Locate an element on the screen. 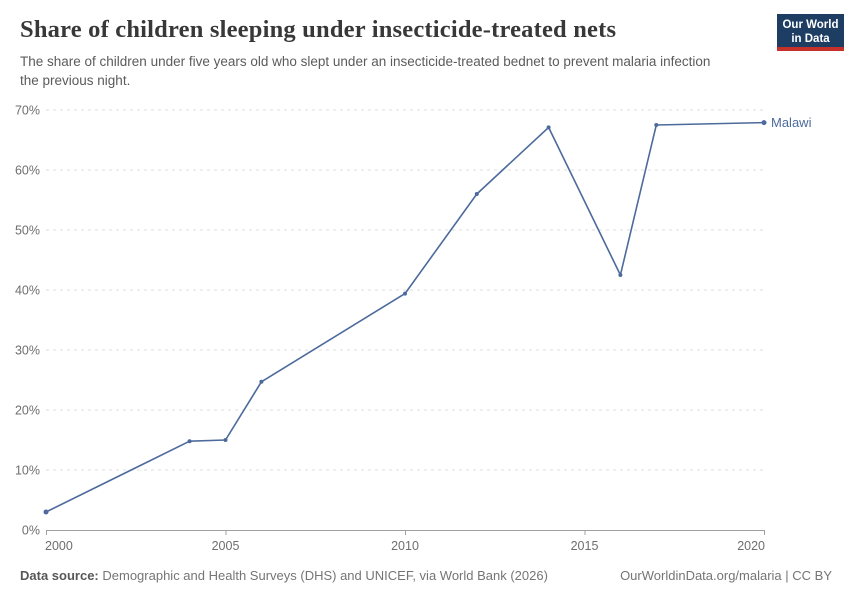 This screenshot has height=600, width=850. x-tick-label-2000: 2000 is located at coordinates (59, 546).